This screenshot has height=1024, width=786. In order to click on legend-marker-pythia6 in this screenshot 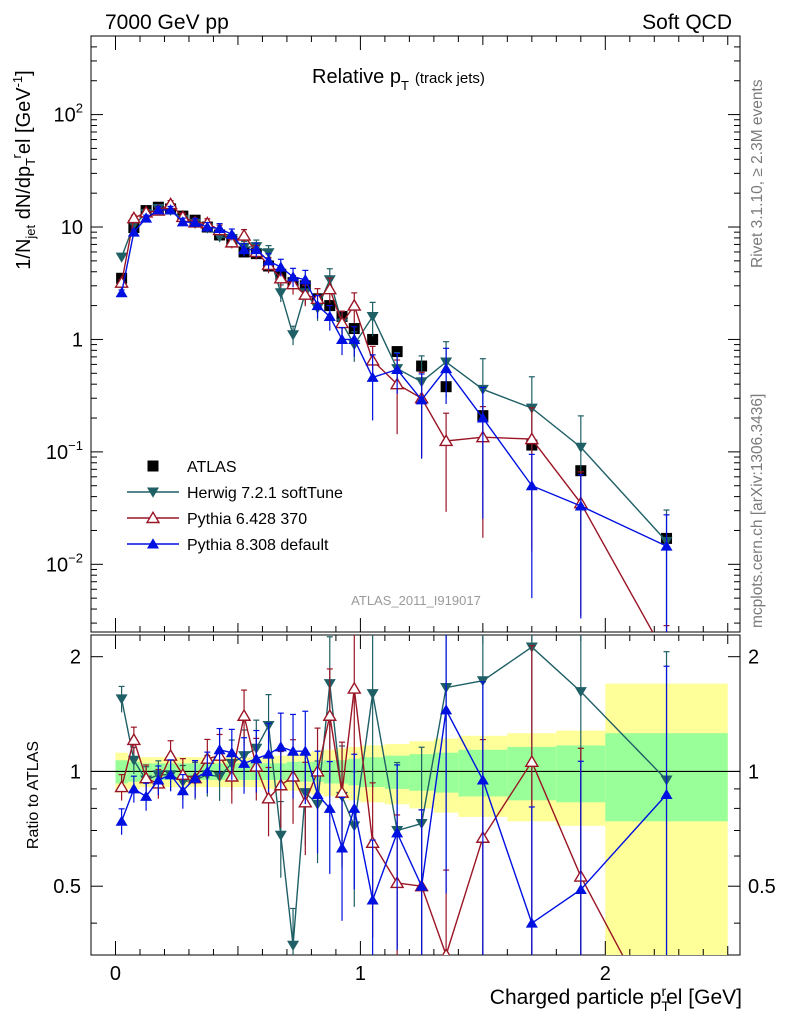, I will do `click(153, 517)`.